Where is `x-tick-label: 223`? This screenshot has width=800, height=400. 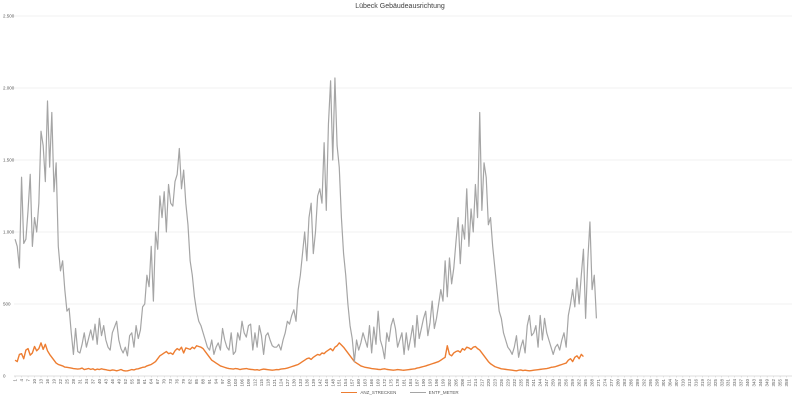 x-tick-label: 223 is located at coordinates (494, 383).